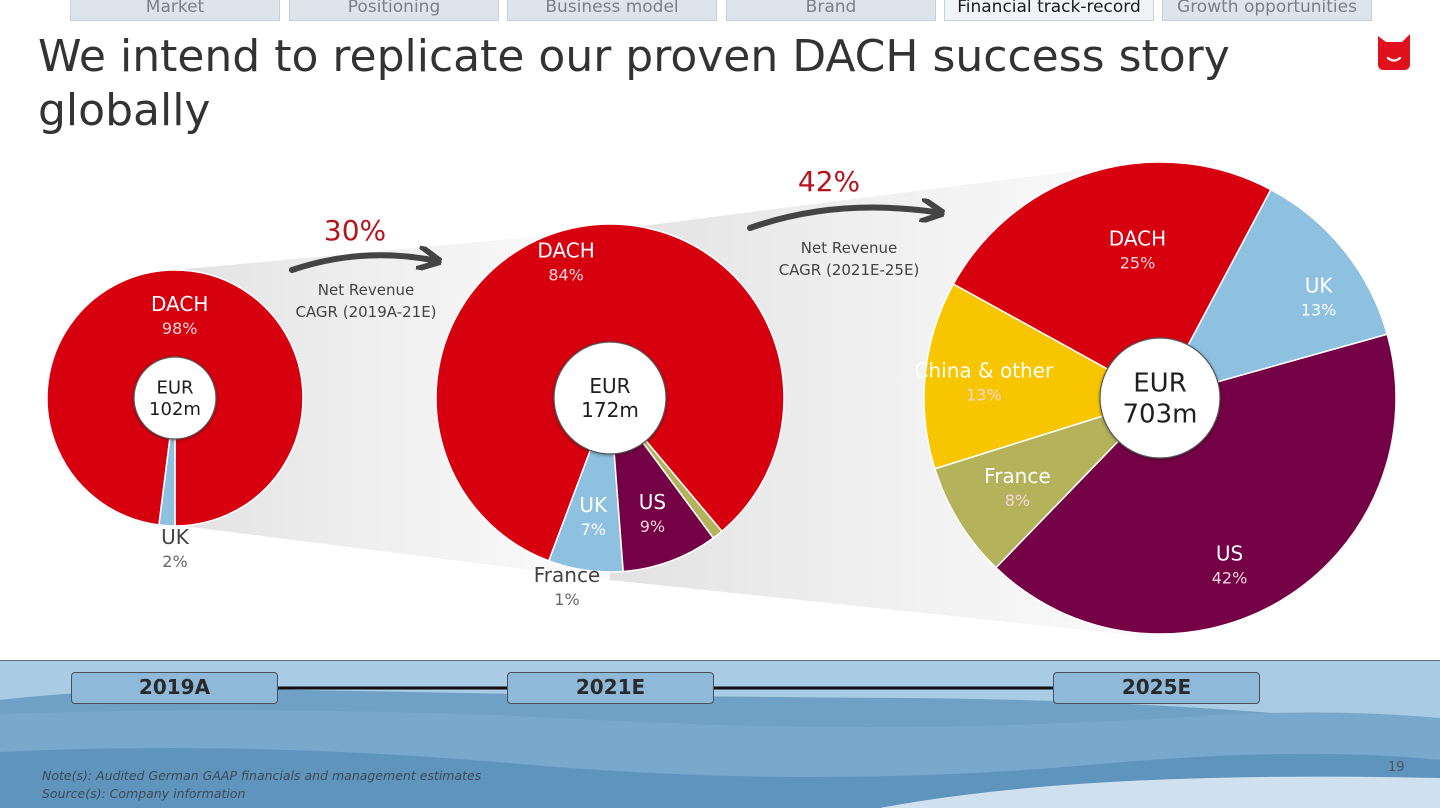 The height and width of the screenshot is (808, 1440). What do you see at coordinates (593, 505) in the screenshot?
I see `slice-label-2021e-uk: UK` at bounding box center [593, 505].